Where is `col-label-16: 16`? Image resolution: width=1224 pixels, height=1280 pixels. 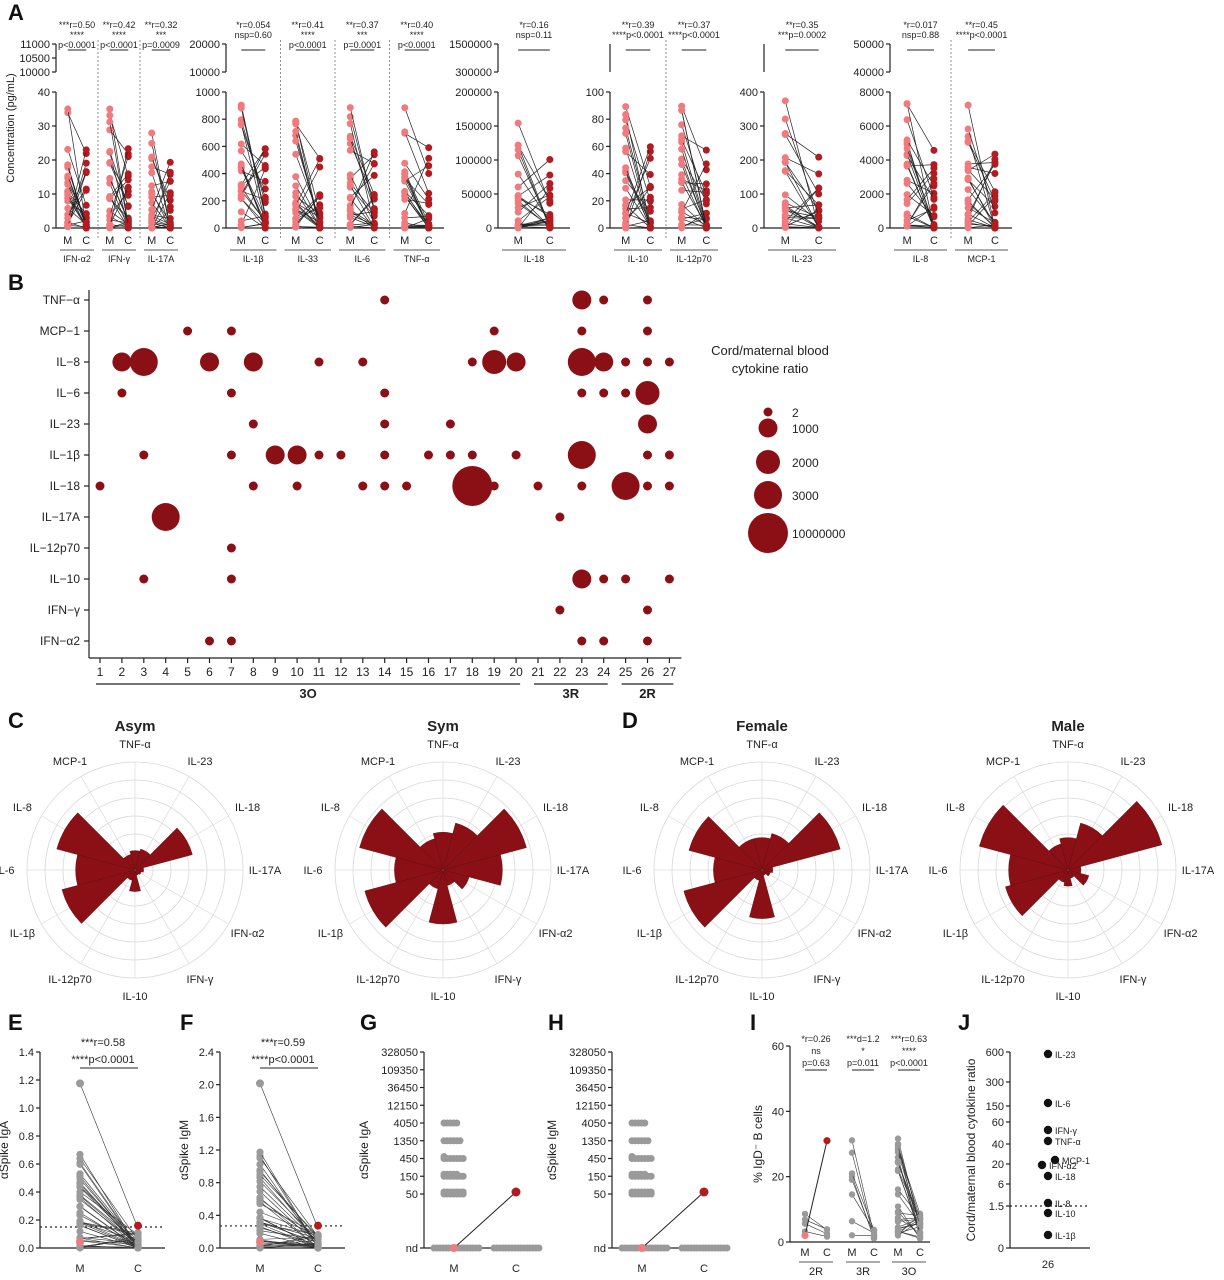
col-label-16: 16 is located at coordinates (429, 672).